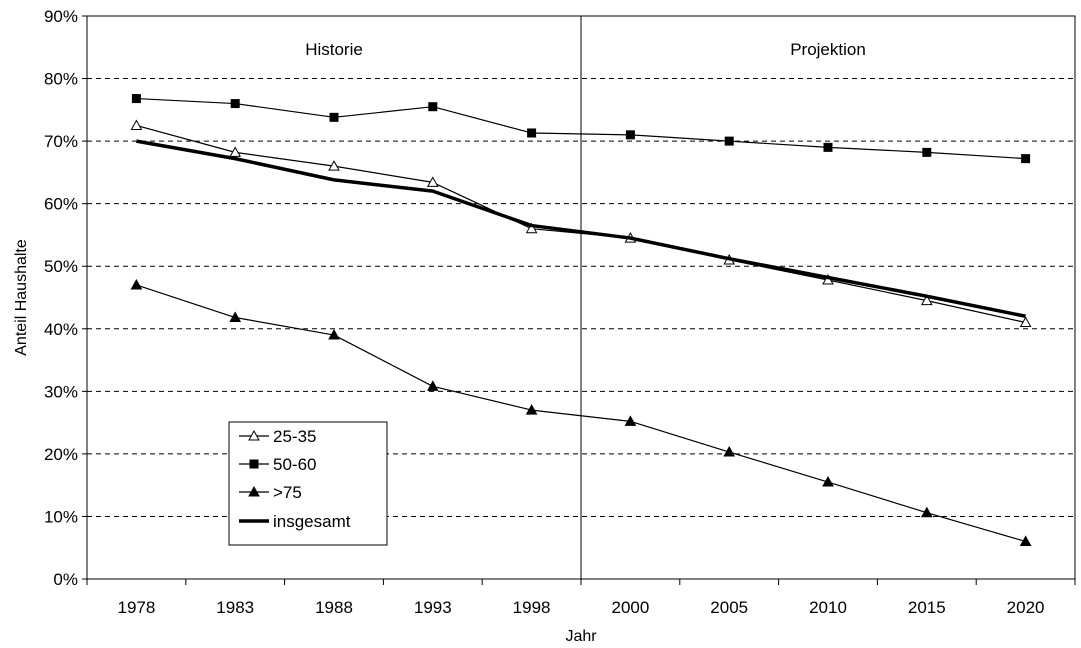 Image resolution: width=1081 pixels, height=648 pixels. What do you see at coordinates (334, 607) in the screenshot?
I see `x-tick-label: 1988` at bounding box center [334, 607].